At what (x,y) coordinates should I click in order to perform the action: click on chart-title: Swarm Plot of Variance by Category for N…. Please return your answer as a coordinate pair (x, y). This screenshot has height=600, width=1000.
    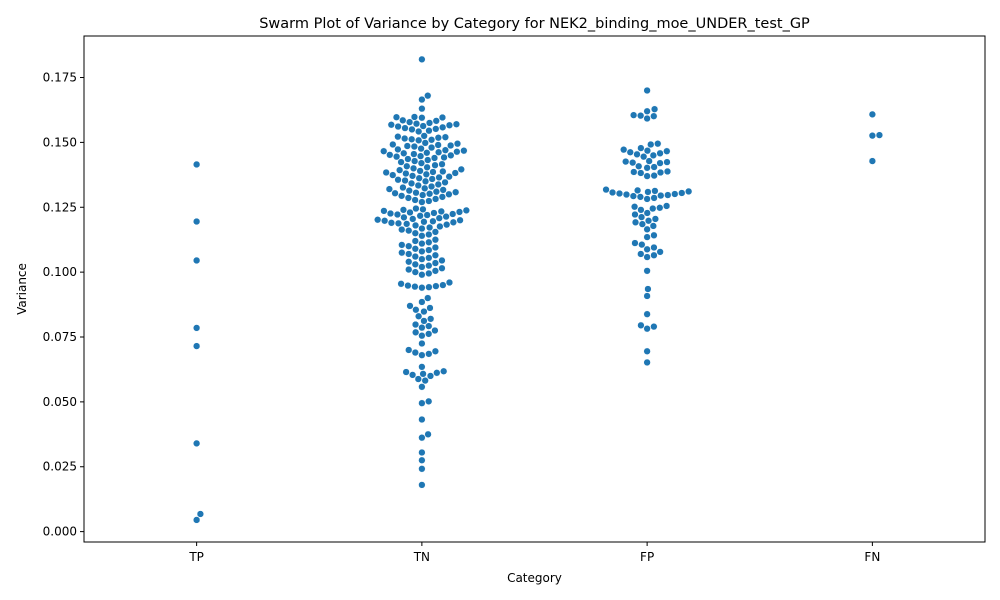
    Looking at the image, I should click on (534, 24).